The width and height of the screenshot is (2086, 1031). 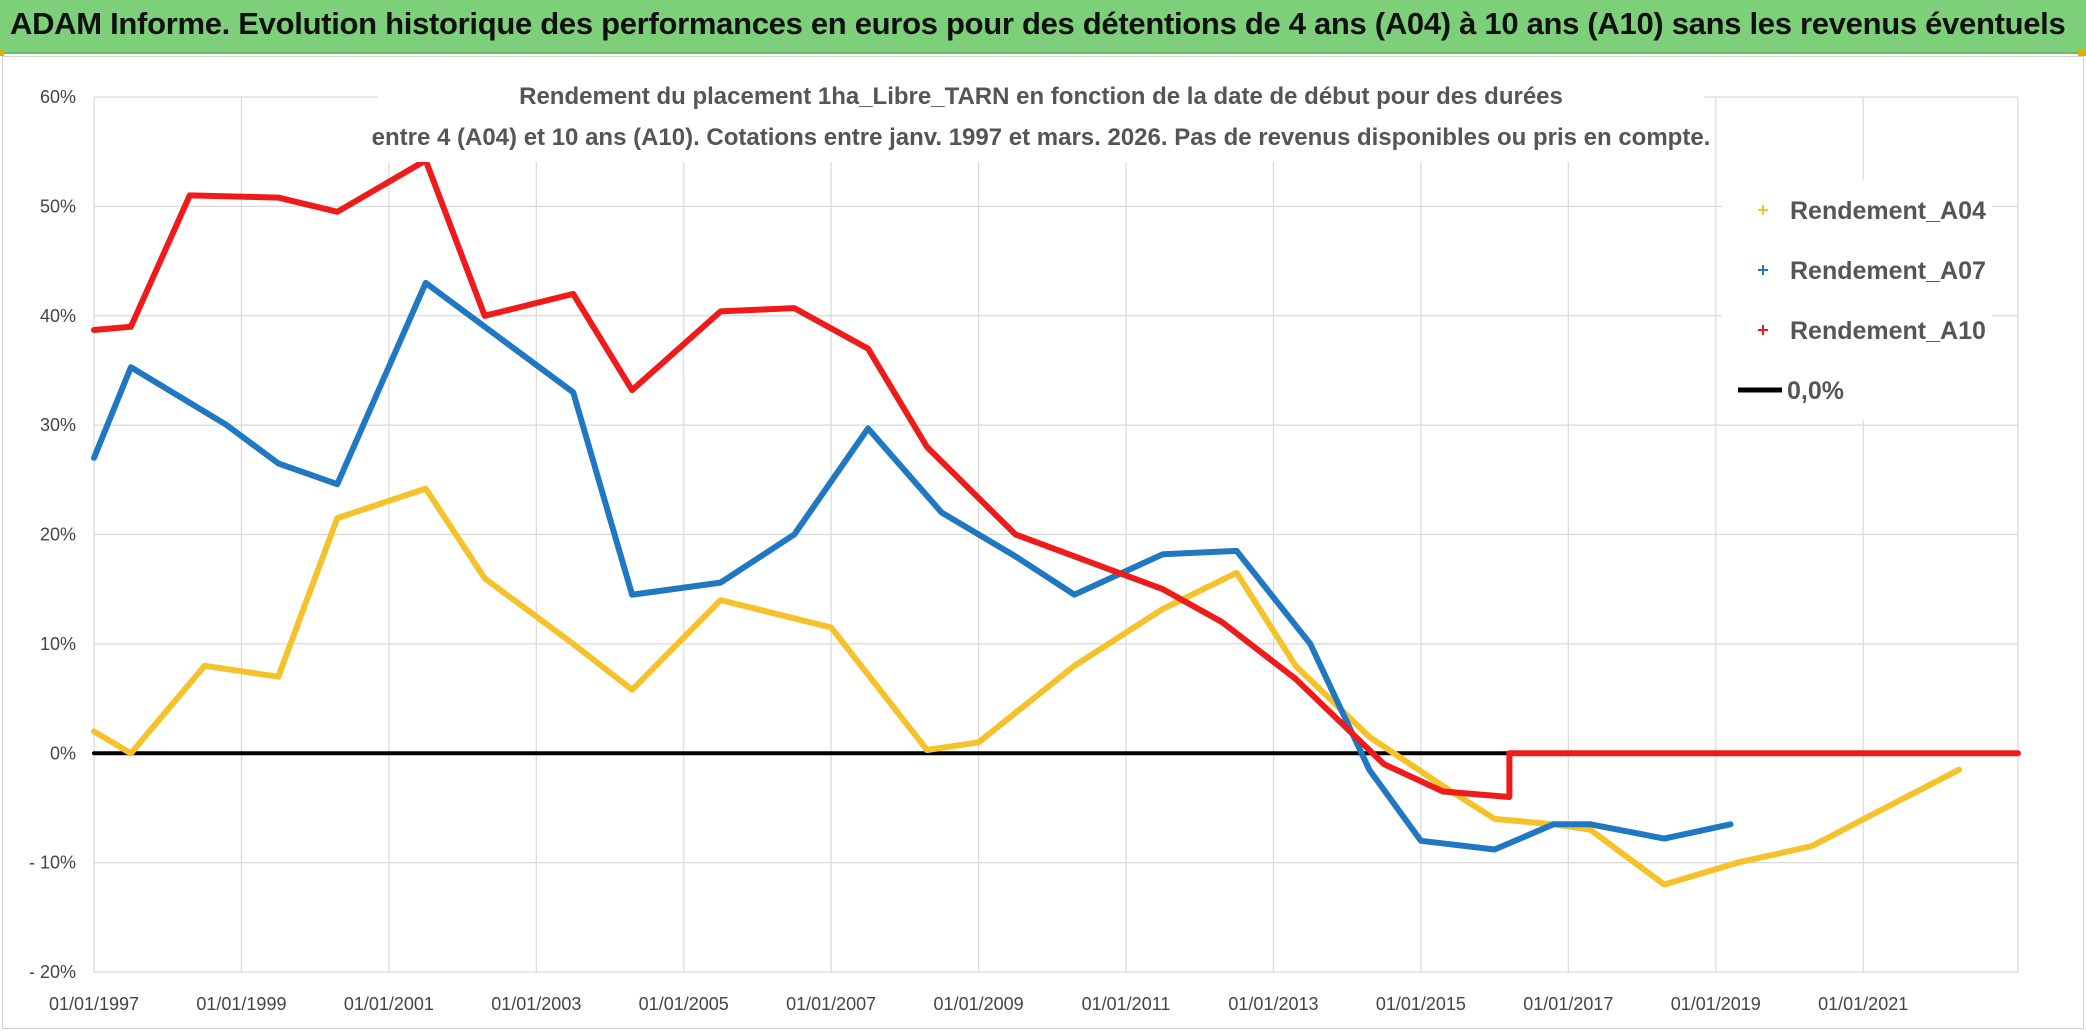 I want to click on y-axis-ticks: 60% 50% 40% 30% 20% 10% 0% - 10% - 20%, so click(x=52, y=534).